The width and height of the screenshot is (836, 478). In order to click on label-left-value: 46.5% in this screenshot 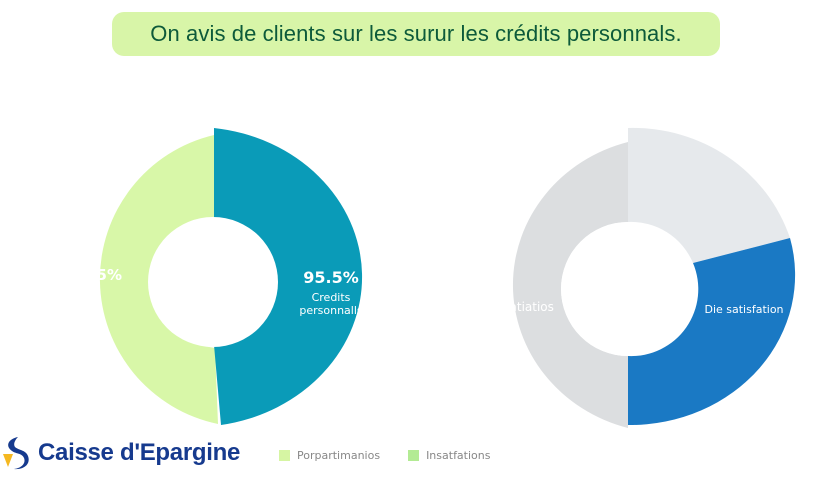, I will do `click(96, 275)`.